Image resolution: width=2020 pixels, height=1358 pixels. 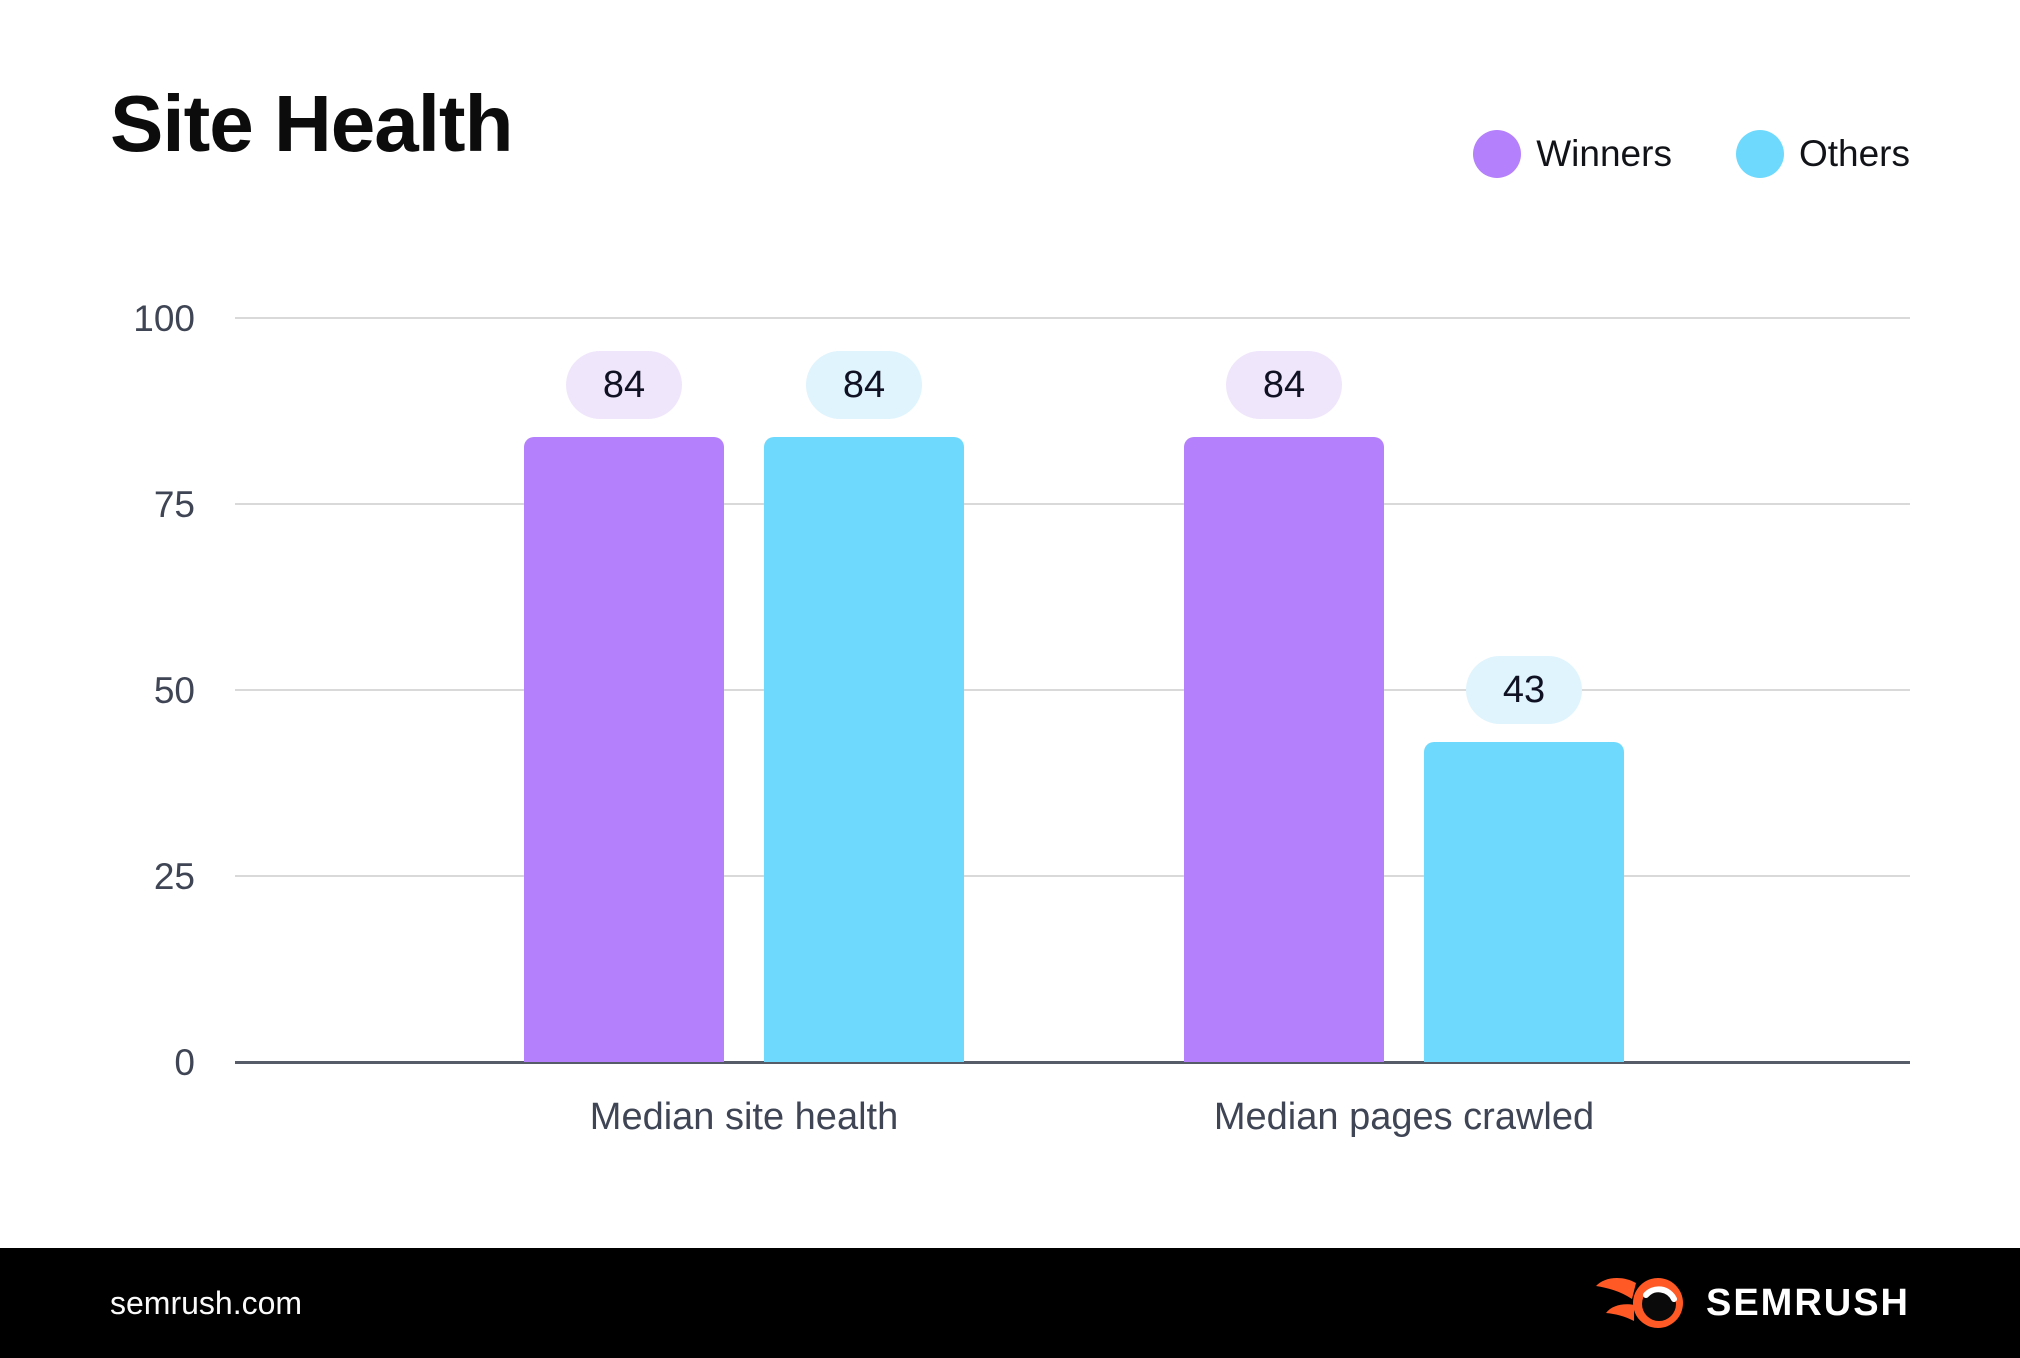 What do you see at coordinates (184, 1062) in the screenshot?
I see `y-tick-label-0: 0` at bounding box center [184, 1062].